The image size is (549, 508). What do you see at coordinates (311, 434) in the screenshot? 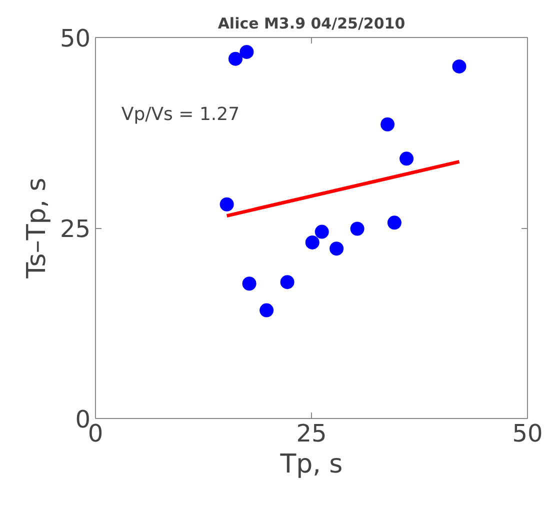
I see `x-tick-label: 25` at bounding box center [311, 434].